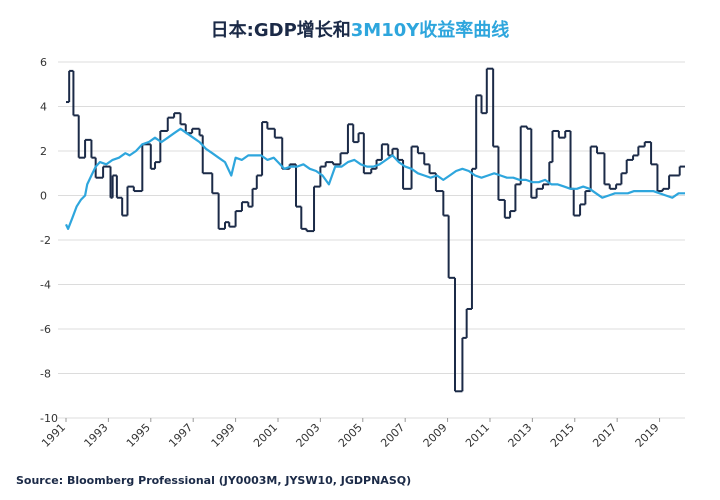 The image size is (720, 500). I want to click on y-tick-label: -6, so click(45, 329).